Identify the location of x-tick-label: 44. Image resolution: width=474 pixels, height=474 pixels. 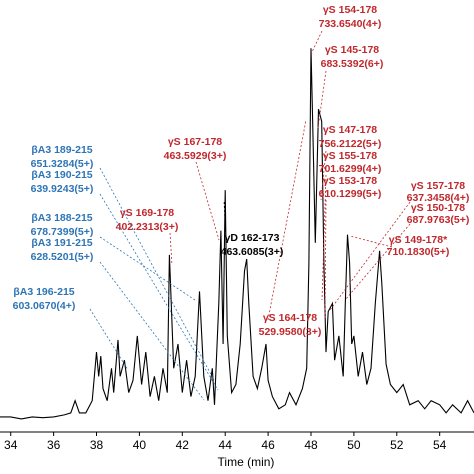
(226, 445).